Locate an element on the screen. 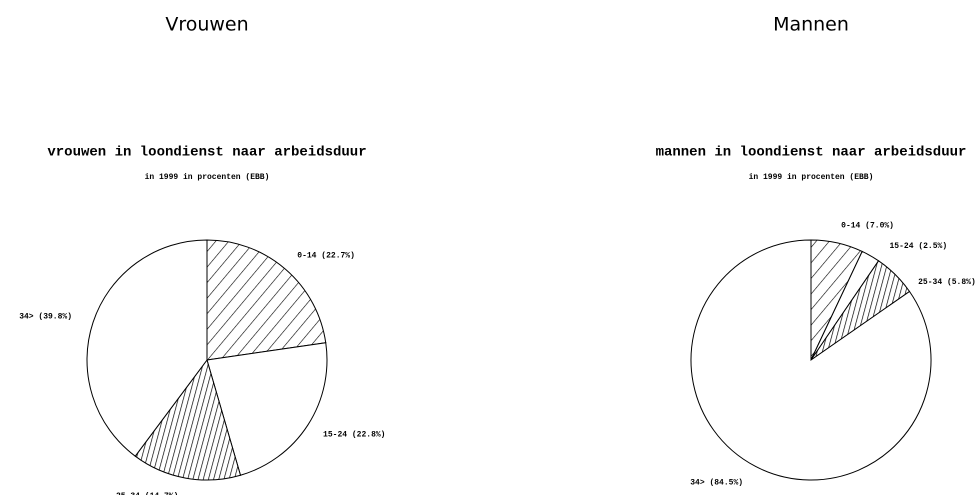  data-label: 34> (39.8%) is located at coordinates (45, 317).